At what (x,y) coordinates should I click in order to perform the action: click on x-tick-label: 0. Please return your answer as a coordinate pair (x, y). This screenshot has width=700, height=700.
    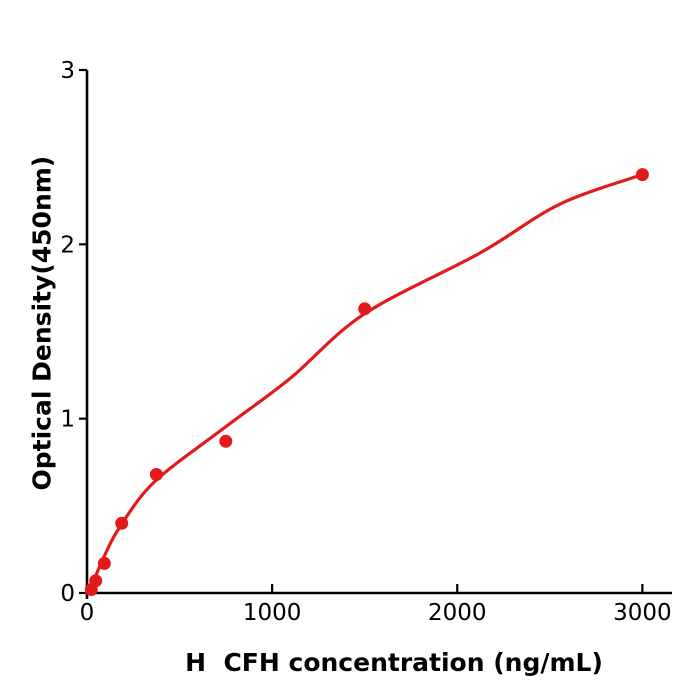
    Looking at the image, I should click on (87, 613).